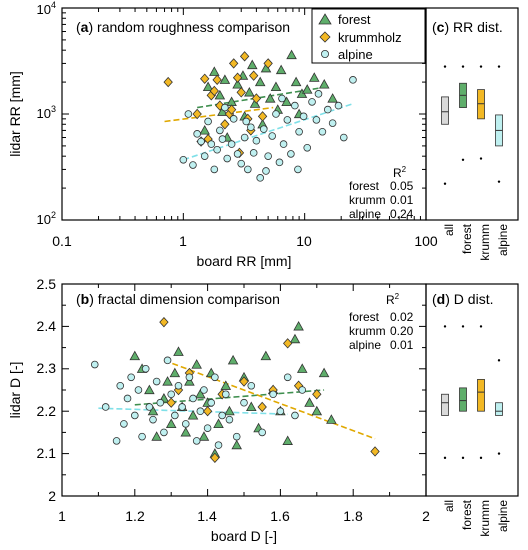 The height and width of the screenshot is (550, 528). Describe the element at coordinates (445, 404) in the screenshot. I see `box-all` at that location.